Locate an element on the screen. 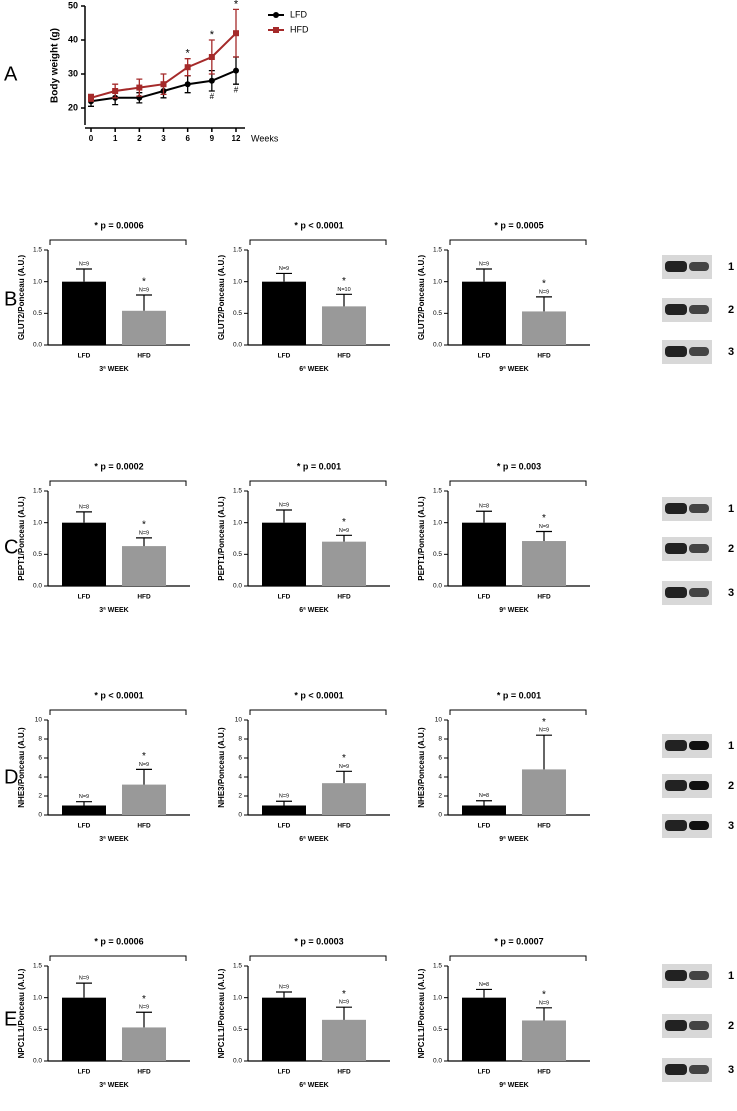 This screenshot has width=737, height=1111. panel-letter: E is located at coordinates (10, 1019).